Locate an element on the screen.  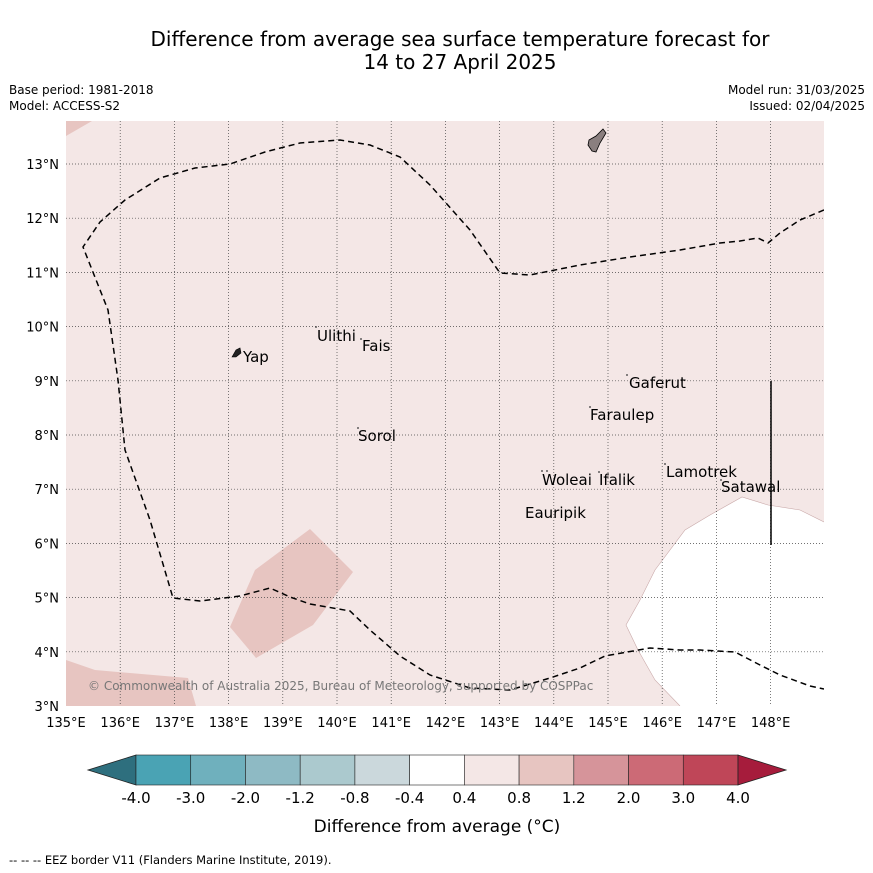
guam-island-icon is located at coordinates (597, 140).